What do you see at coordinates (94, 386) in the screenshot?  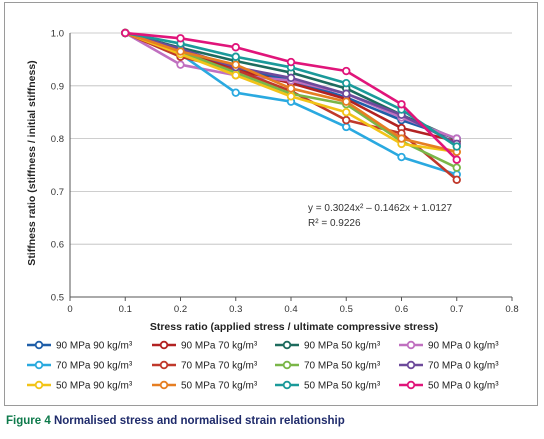 I see `legend-label: 50 MPa 90 kg/m³` at bounding box center [94, 386].